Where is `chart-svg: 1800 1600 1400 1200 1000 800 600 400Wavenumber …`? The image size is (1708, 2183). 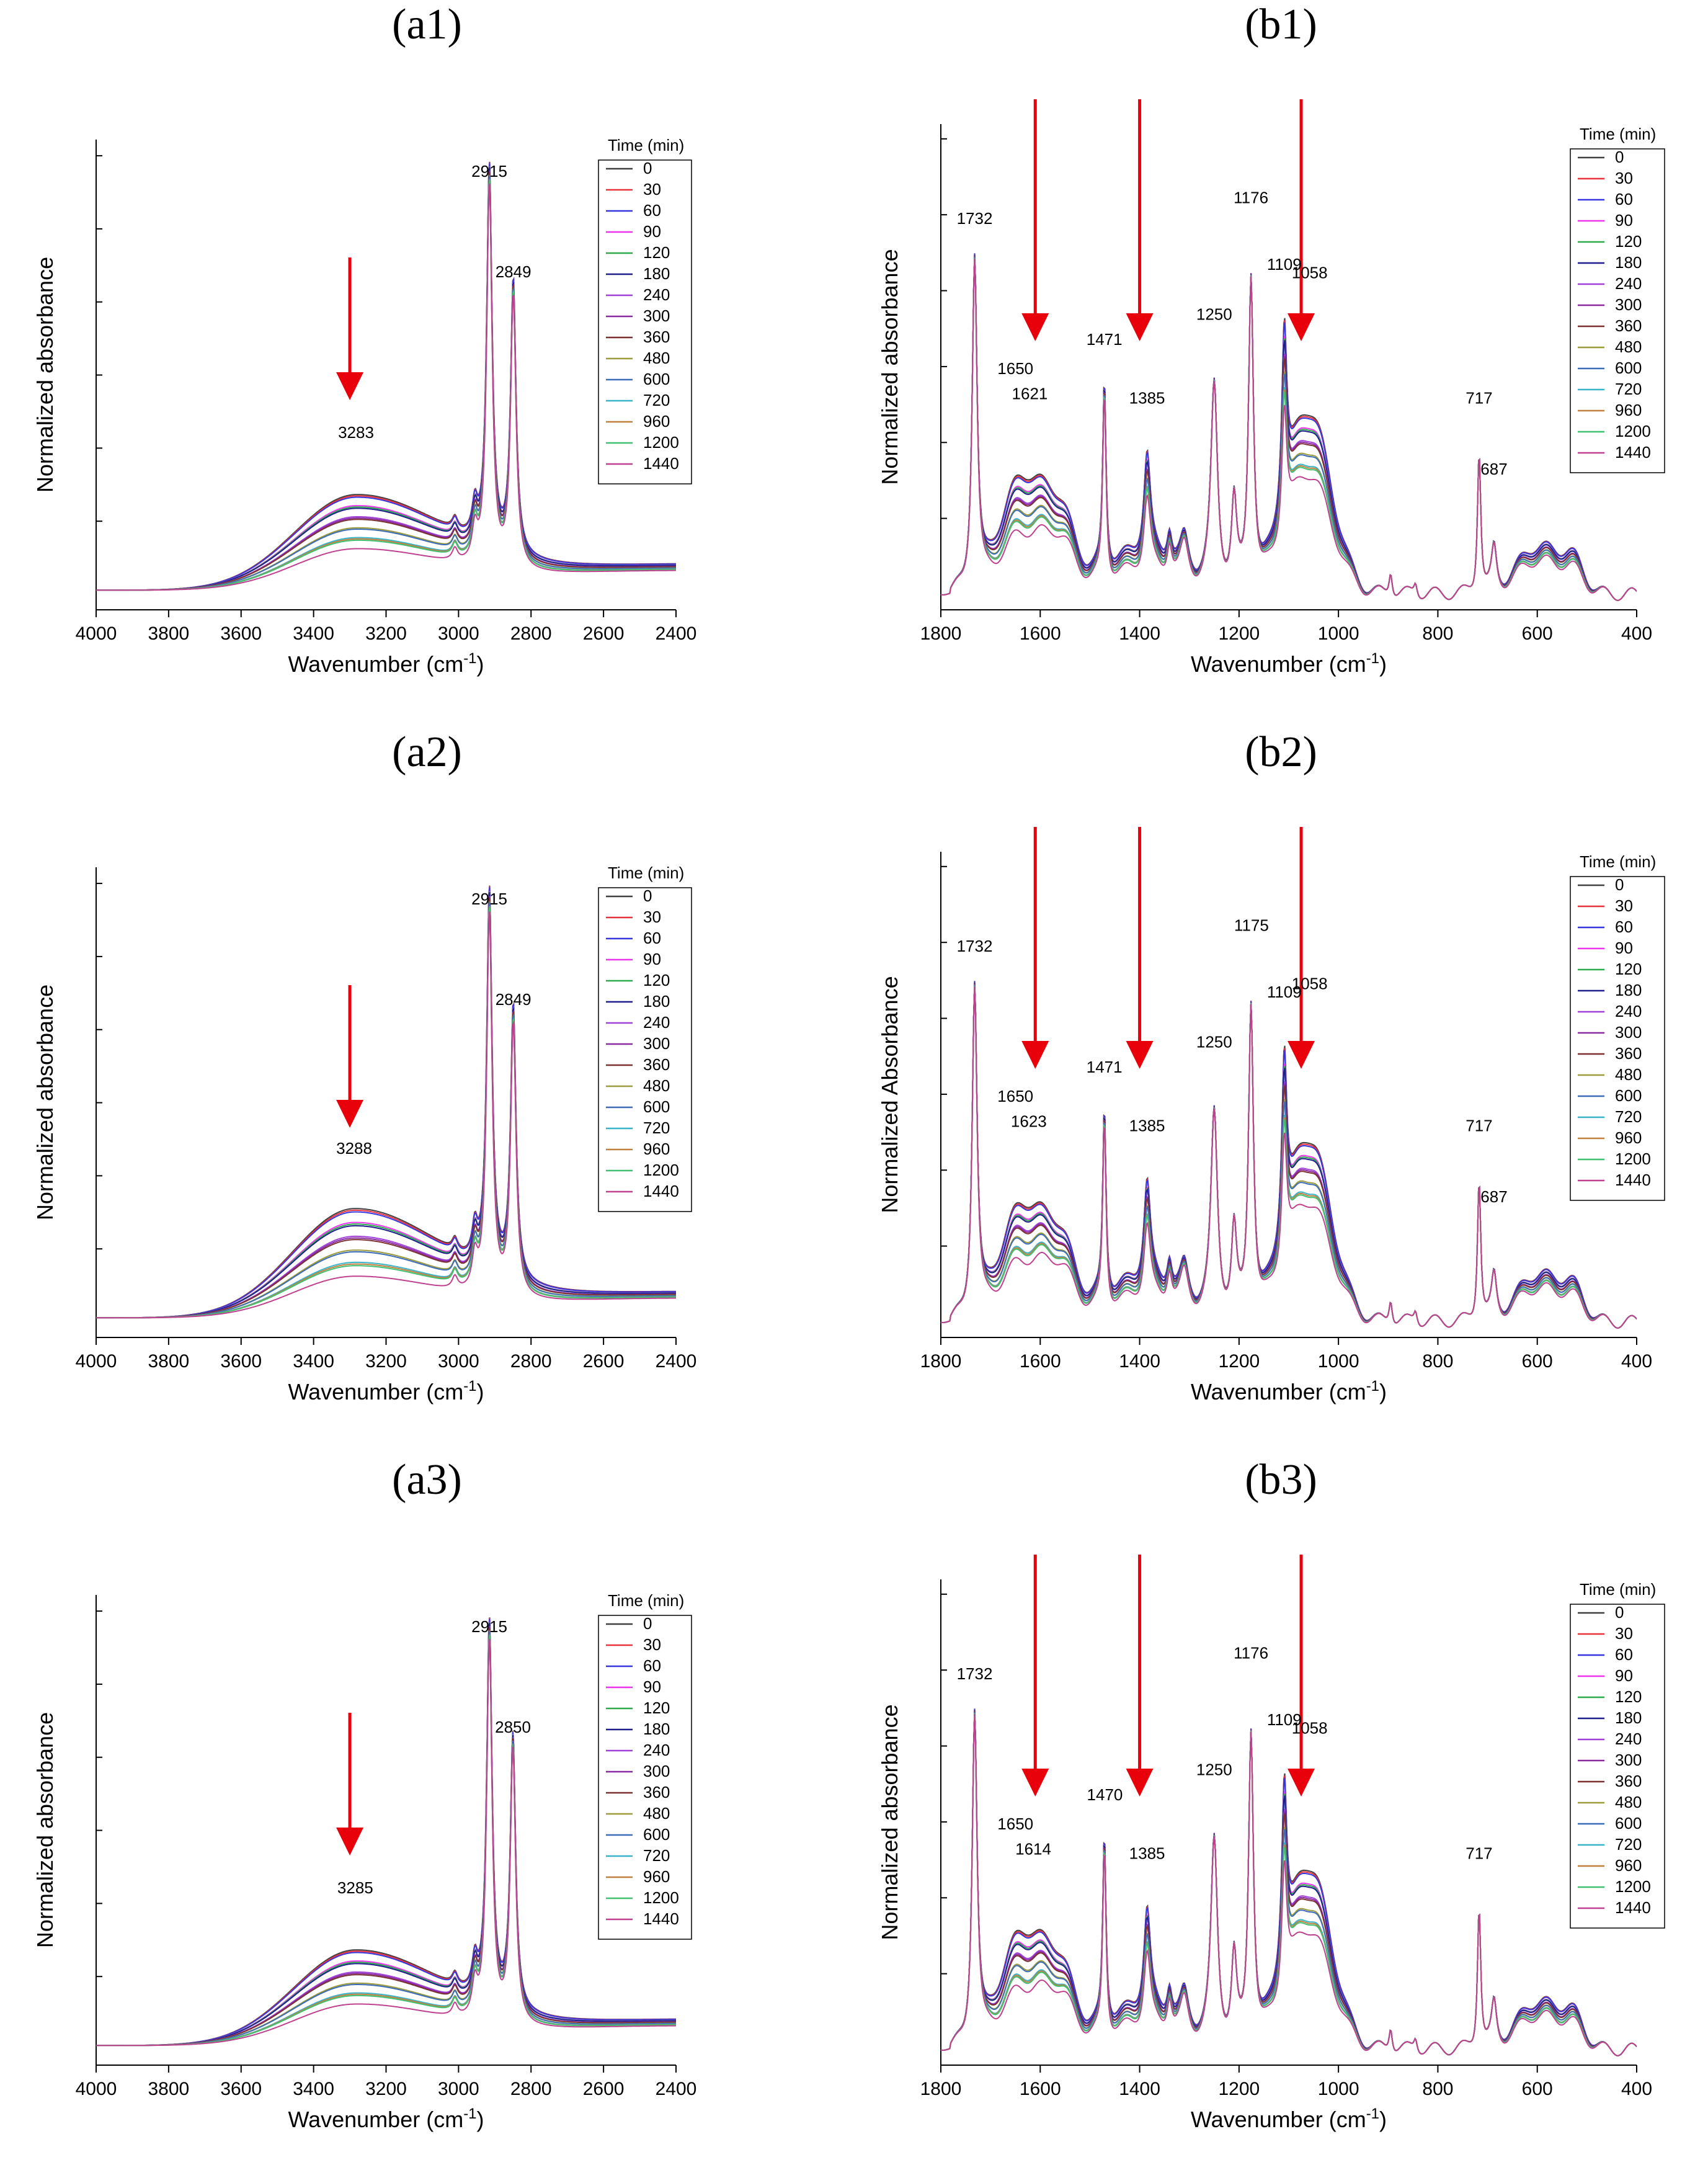 chart-svg: 1800 1600 1400 1200 1000 800 600 400Wavenumber … is located at coordinates (1271, 1115).